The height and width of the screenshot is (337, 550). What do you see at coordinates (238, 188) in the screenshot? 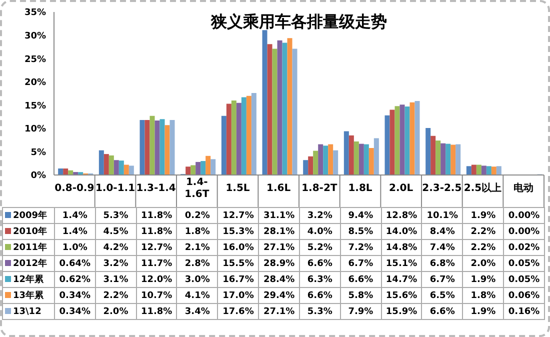
I see `x-tick-label: 1.5L` at bounding box center [238, 188].